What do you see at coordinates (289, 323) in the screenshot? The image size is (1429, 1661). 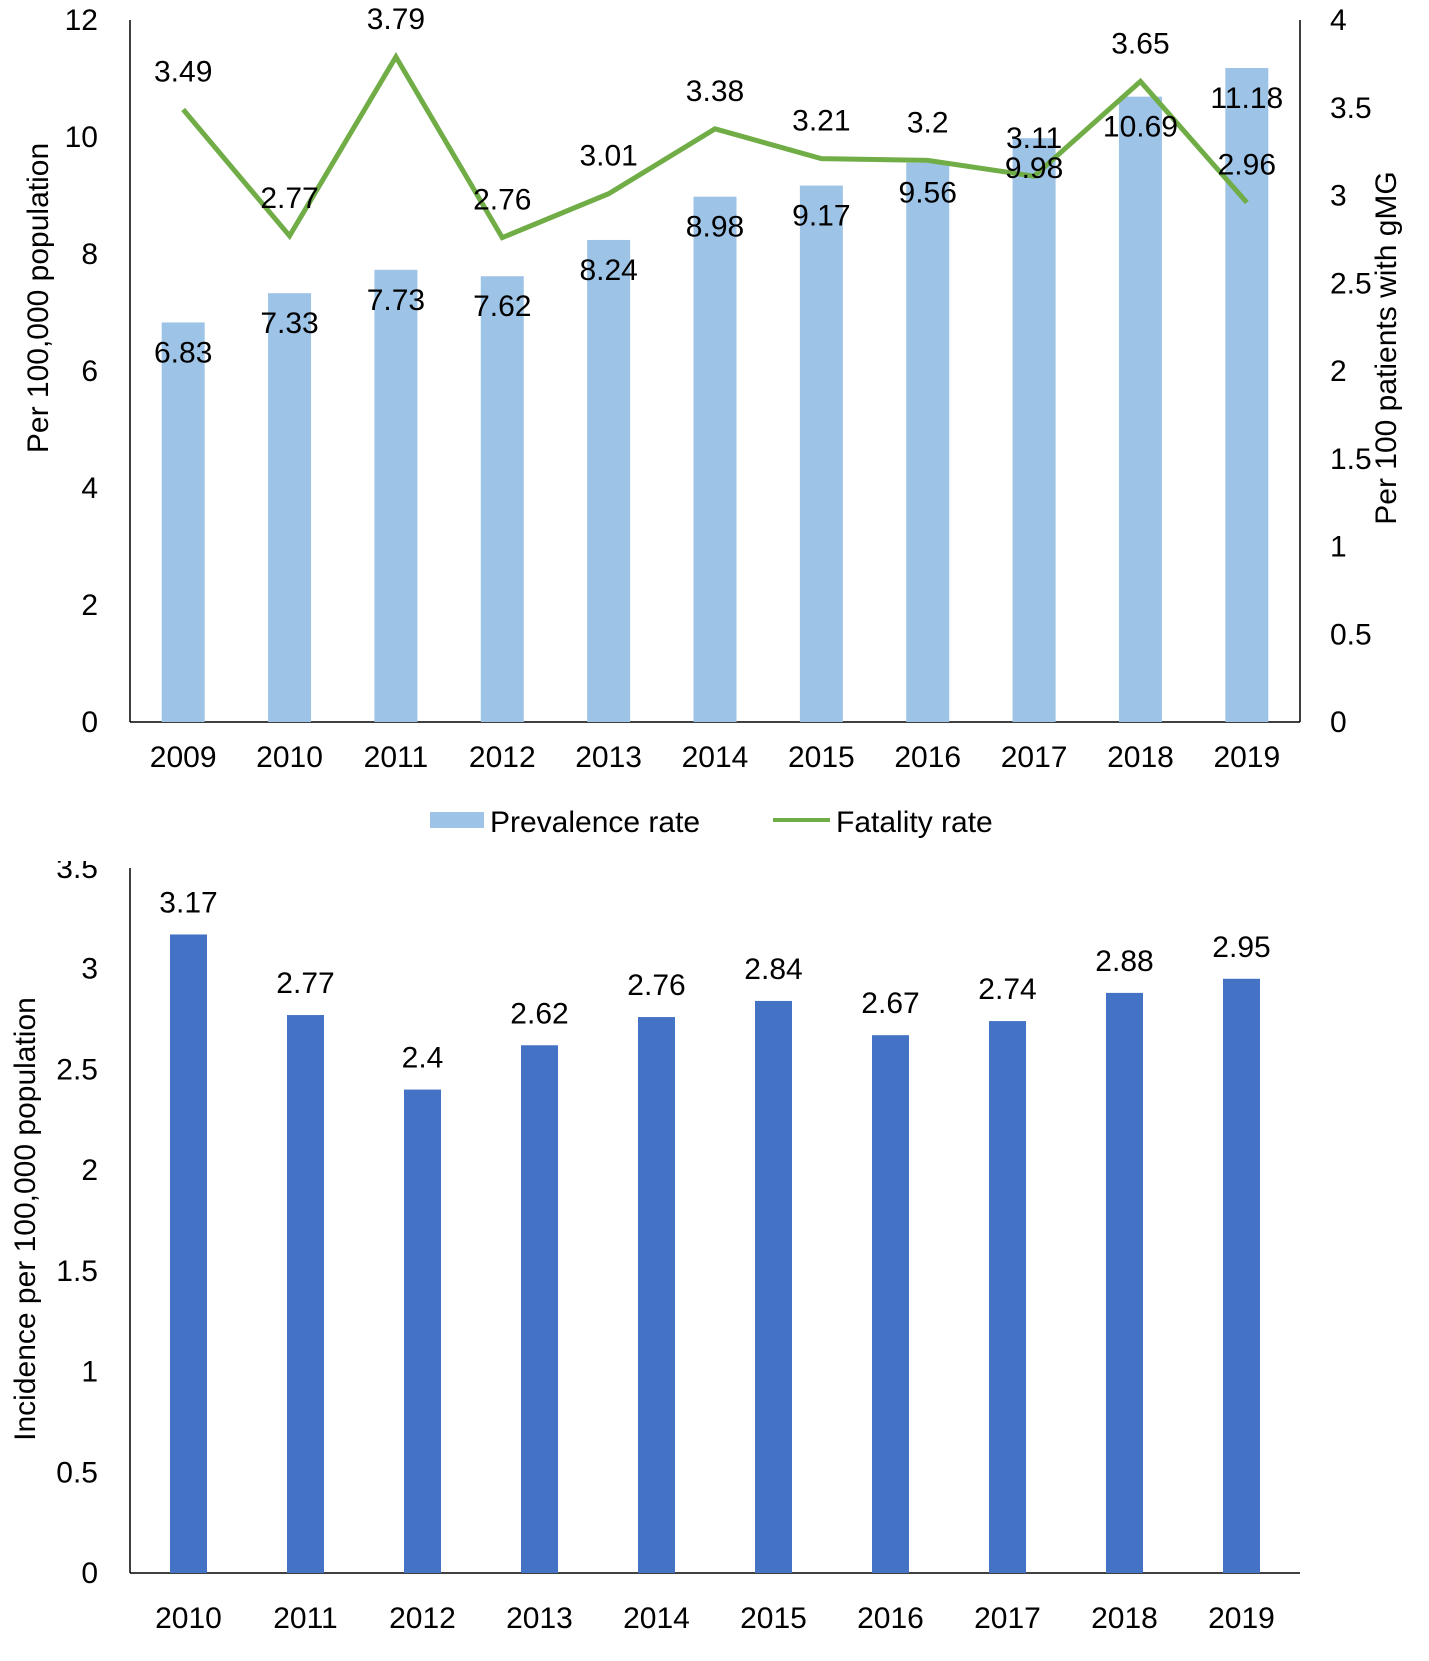 I see `prevalence-data-label: 7.33` at bounding box center [289, 323].